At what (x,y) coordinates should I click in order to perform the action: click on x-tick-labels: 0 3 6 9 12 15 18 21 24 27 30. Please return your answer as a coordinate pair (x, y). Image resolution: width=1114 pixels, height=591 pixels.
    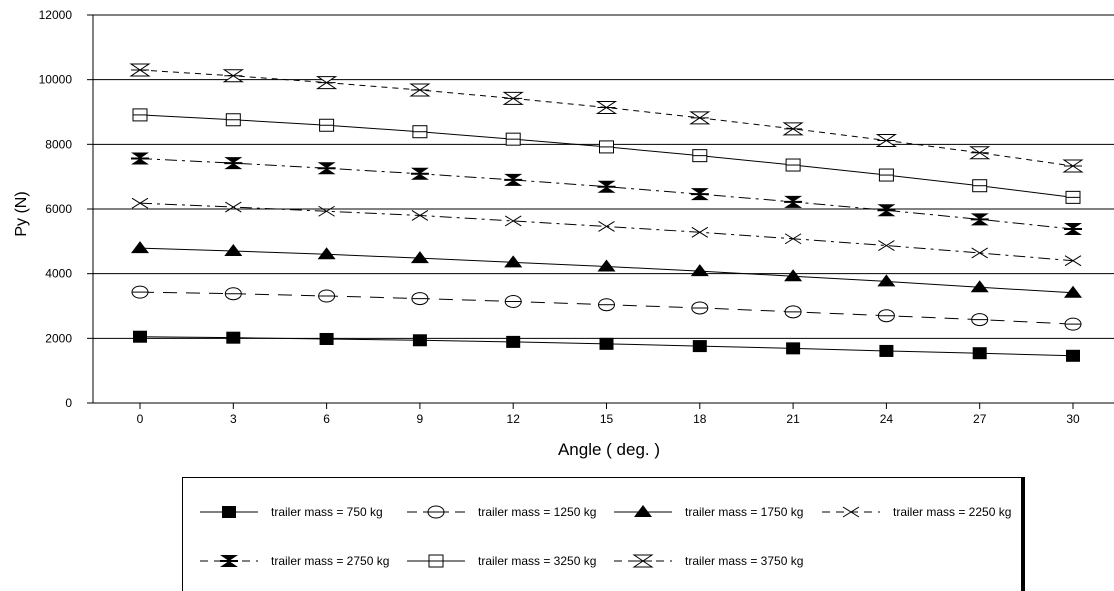
    Looking at the image, I should click on (608, 419).